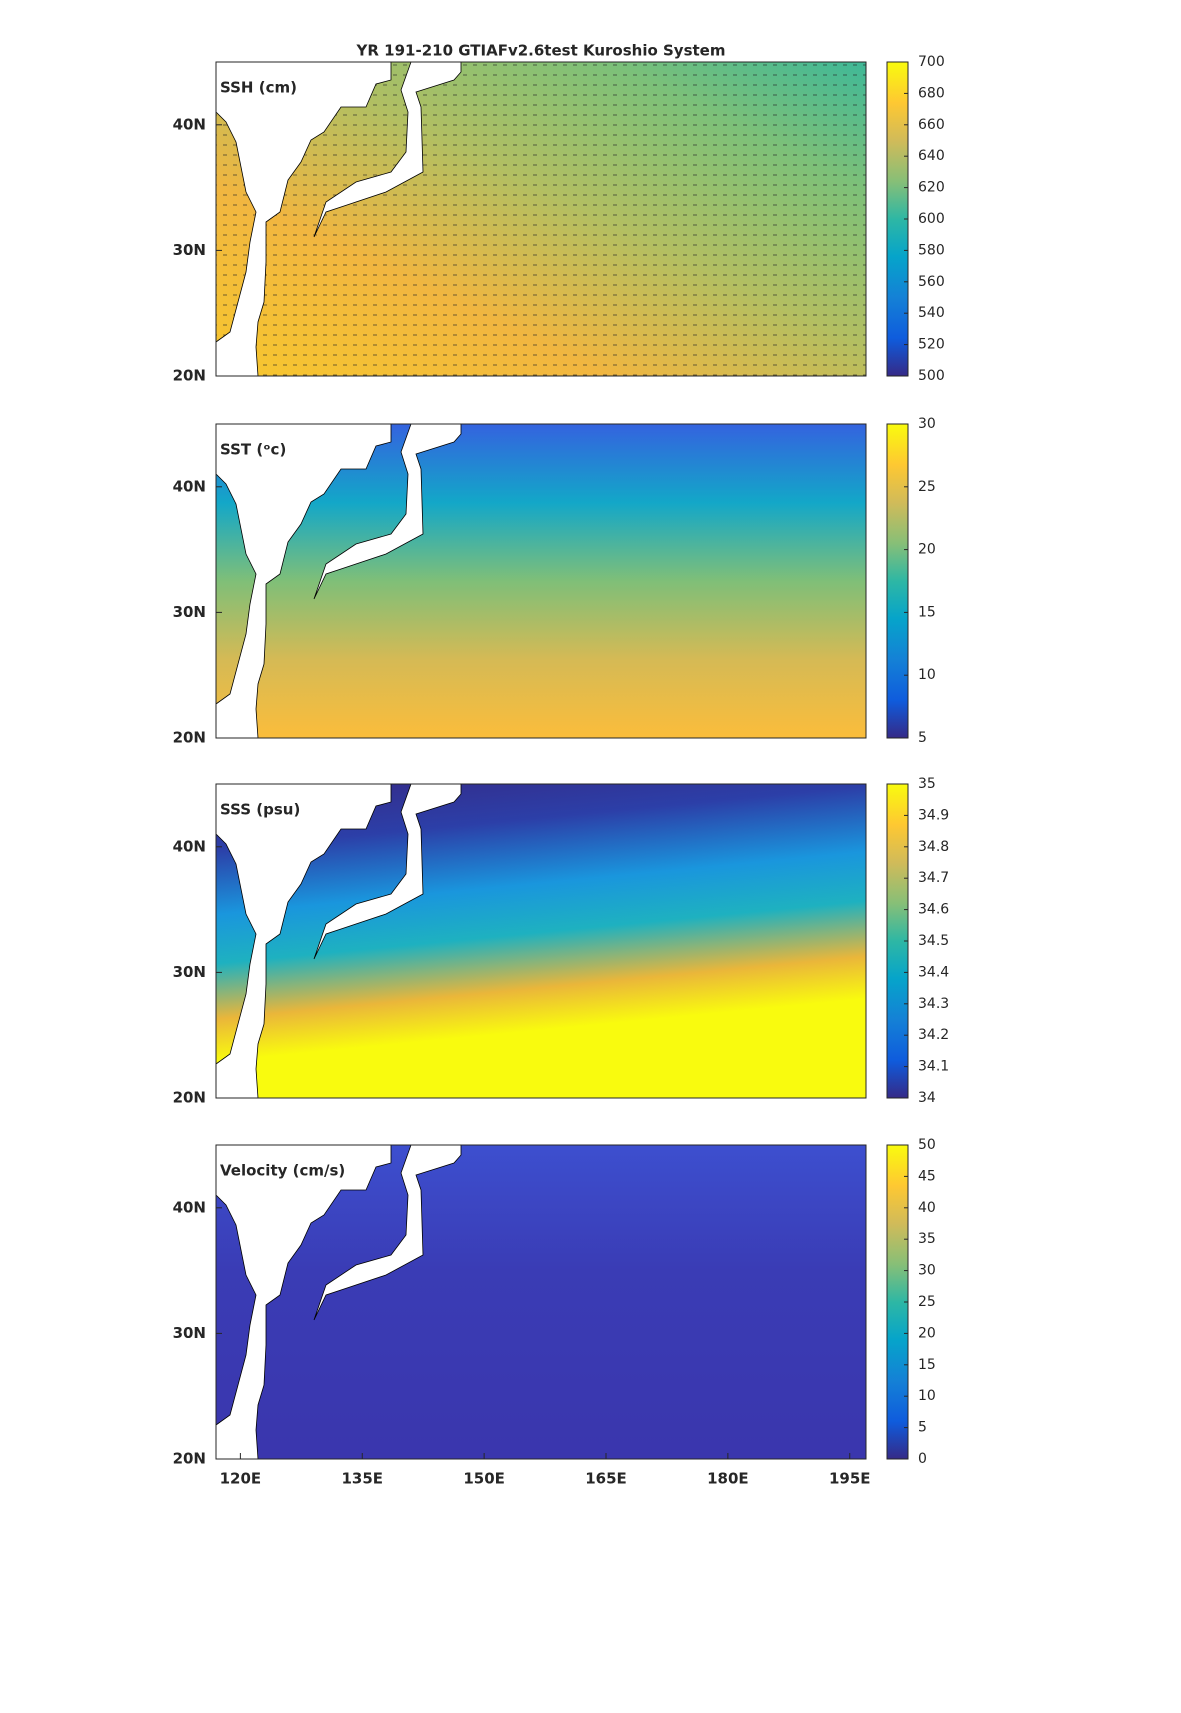 The height and width of the screenshot is (1713, 1181). I want to click on colorbar-tick-label: 45, so click(927, 1176).